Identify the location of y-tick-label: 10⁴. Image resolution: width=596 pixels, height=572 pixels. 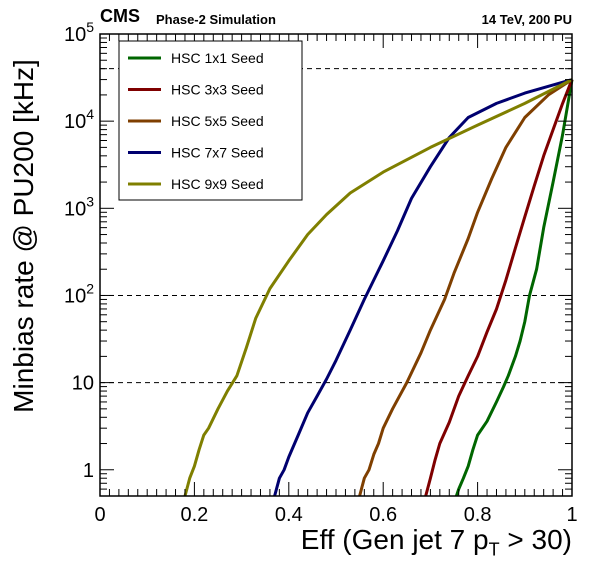
(79, 119).